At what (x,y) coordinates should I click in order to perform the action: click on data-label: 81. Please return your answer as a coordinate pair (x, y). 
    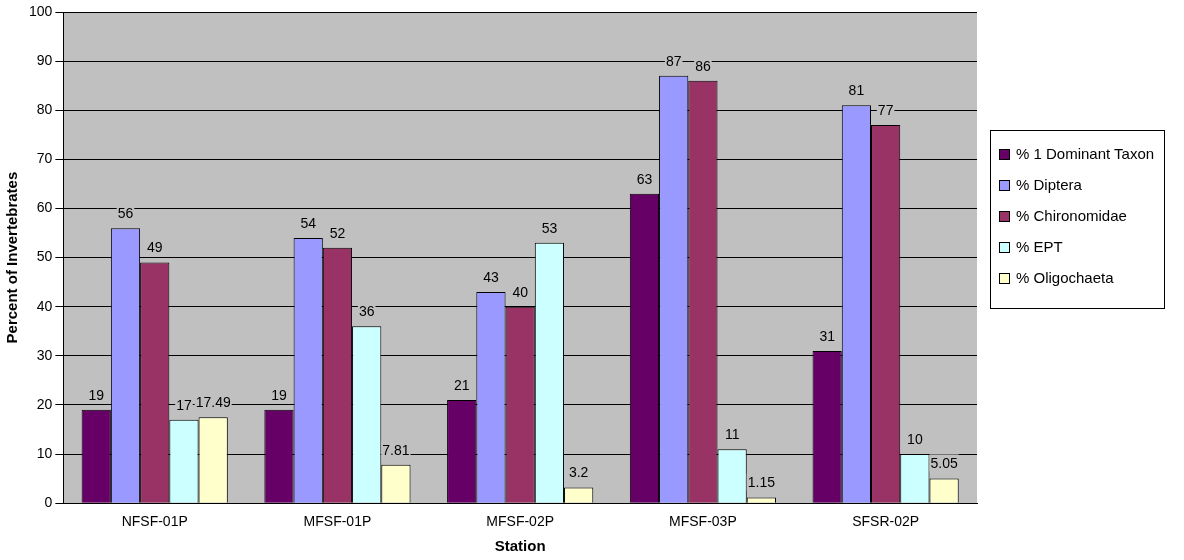
    Looking at the image, I should click on (856, 90).